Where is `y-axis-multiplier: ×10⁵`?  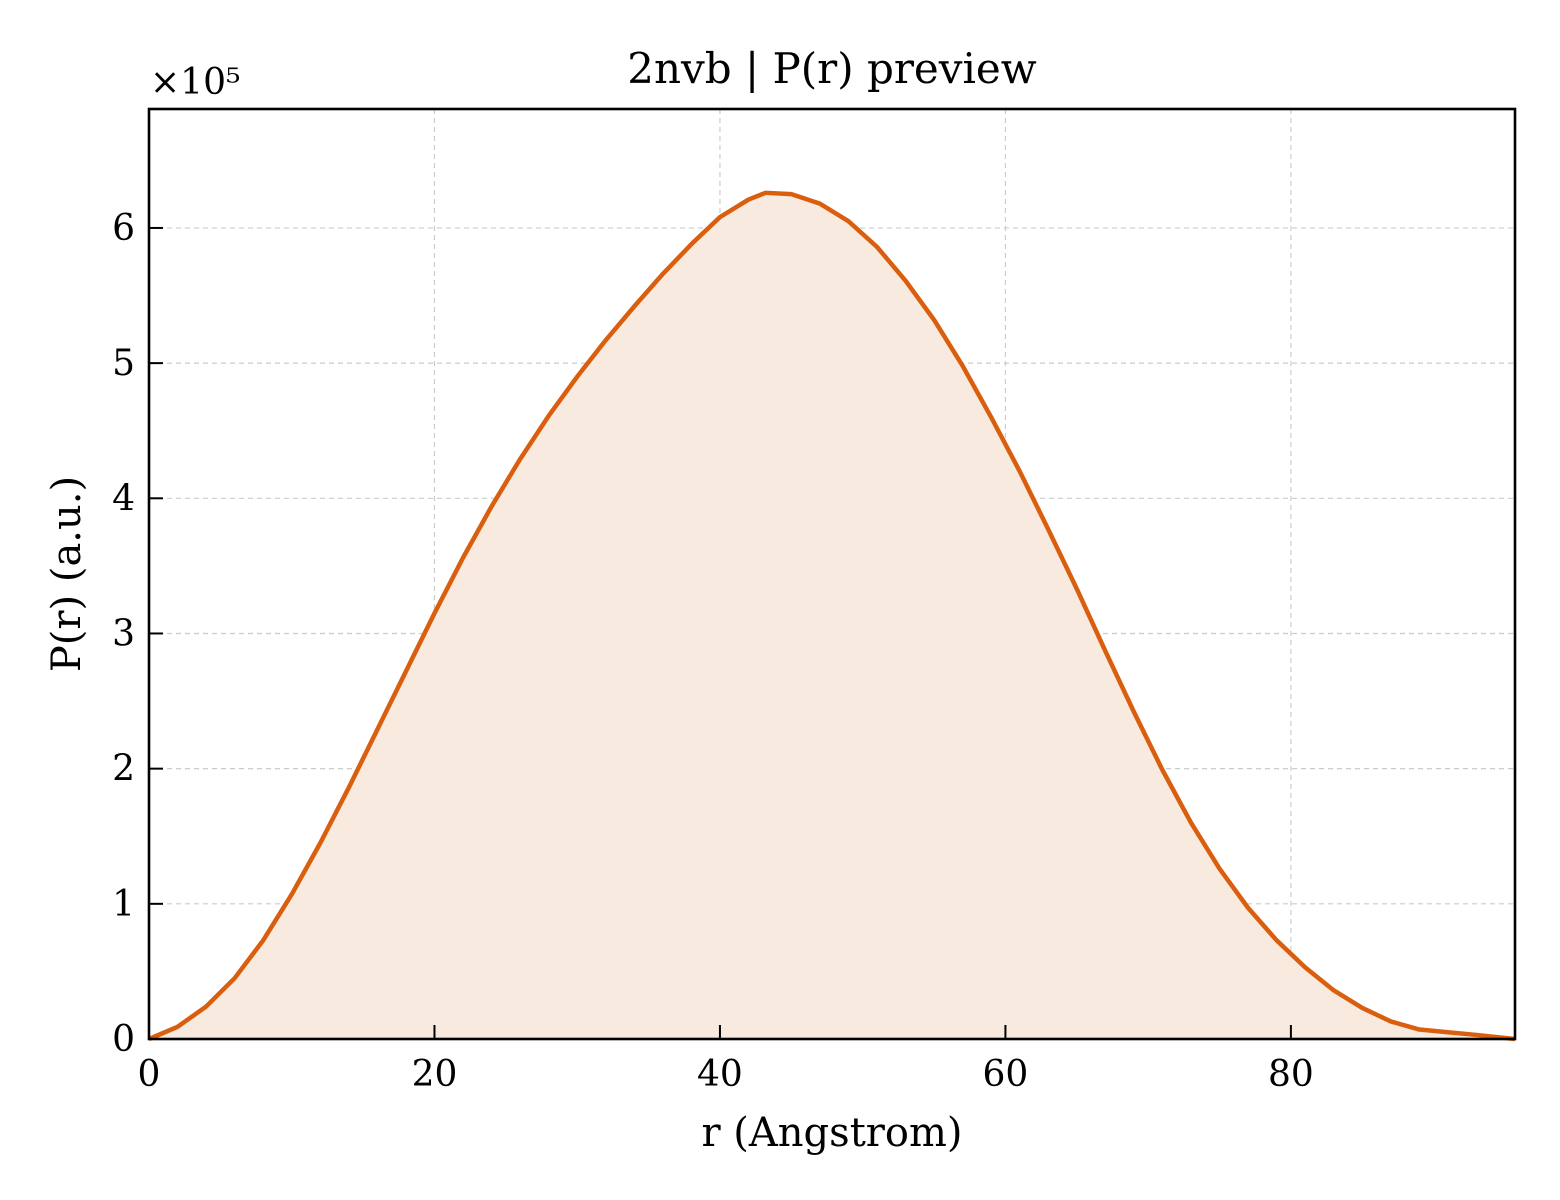 y-axis-multiplier: ×10⁵ is located at coordinates (195, 82).